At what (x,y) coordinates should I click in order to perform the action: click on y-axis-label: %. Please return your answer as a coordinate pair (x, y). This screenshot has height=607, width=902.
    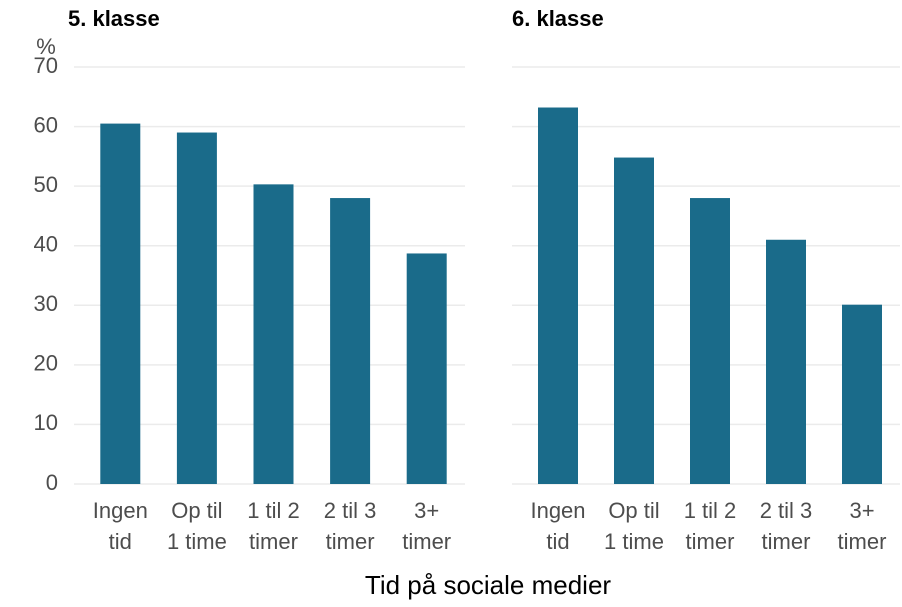
    Looking at the image, I should click on (46, 46).